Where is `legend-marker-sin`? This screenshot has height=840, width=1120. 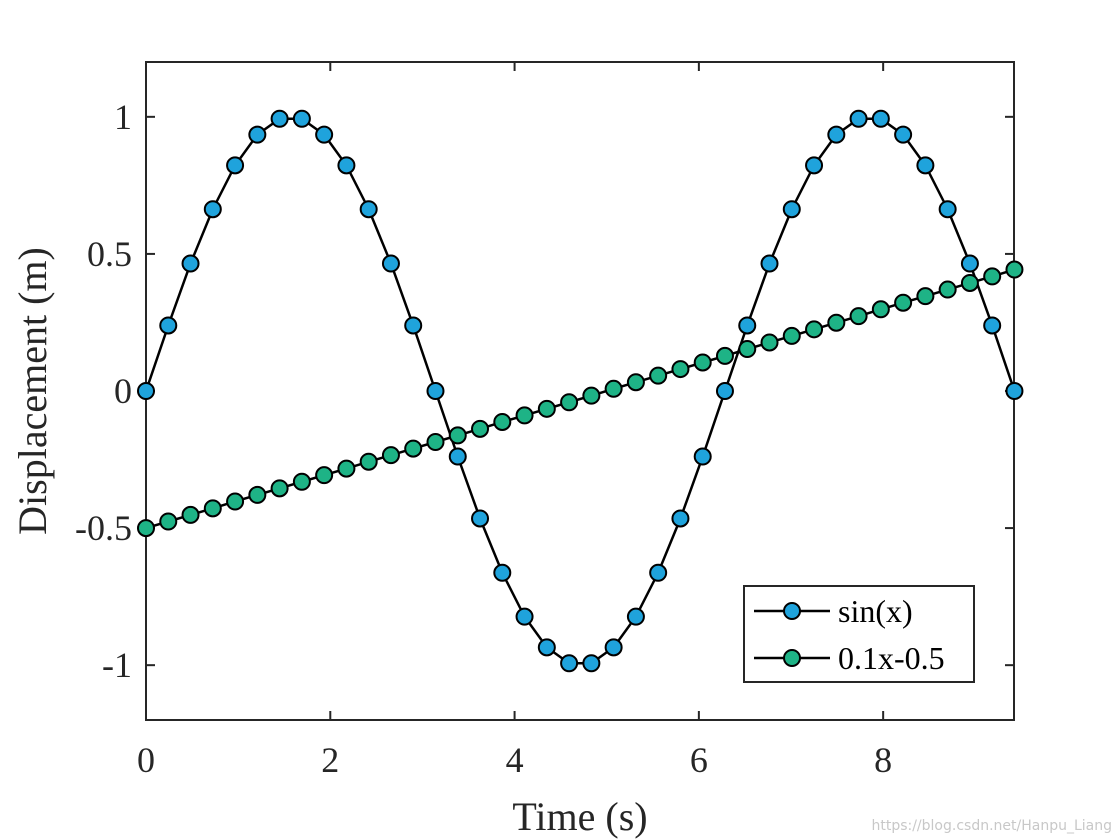 legend-marker-sin is located at coordinates (792, 611).